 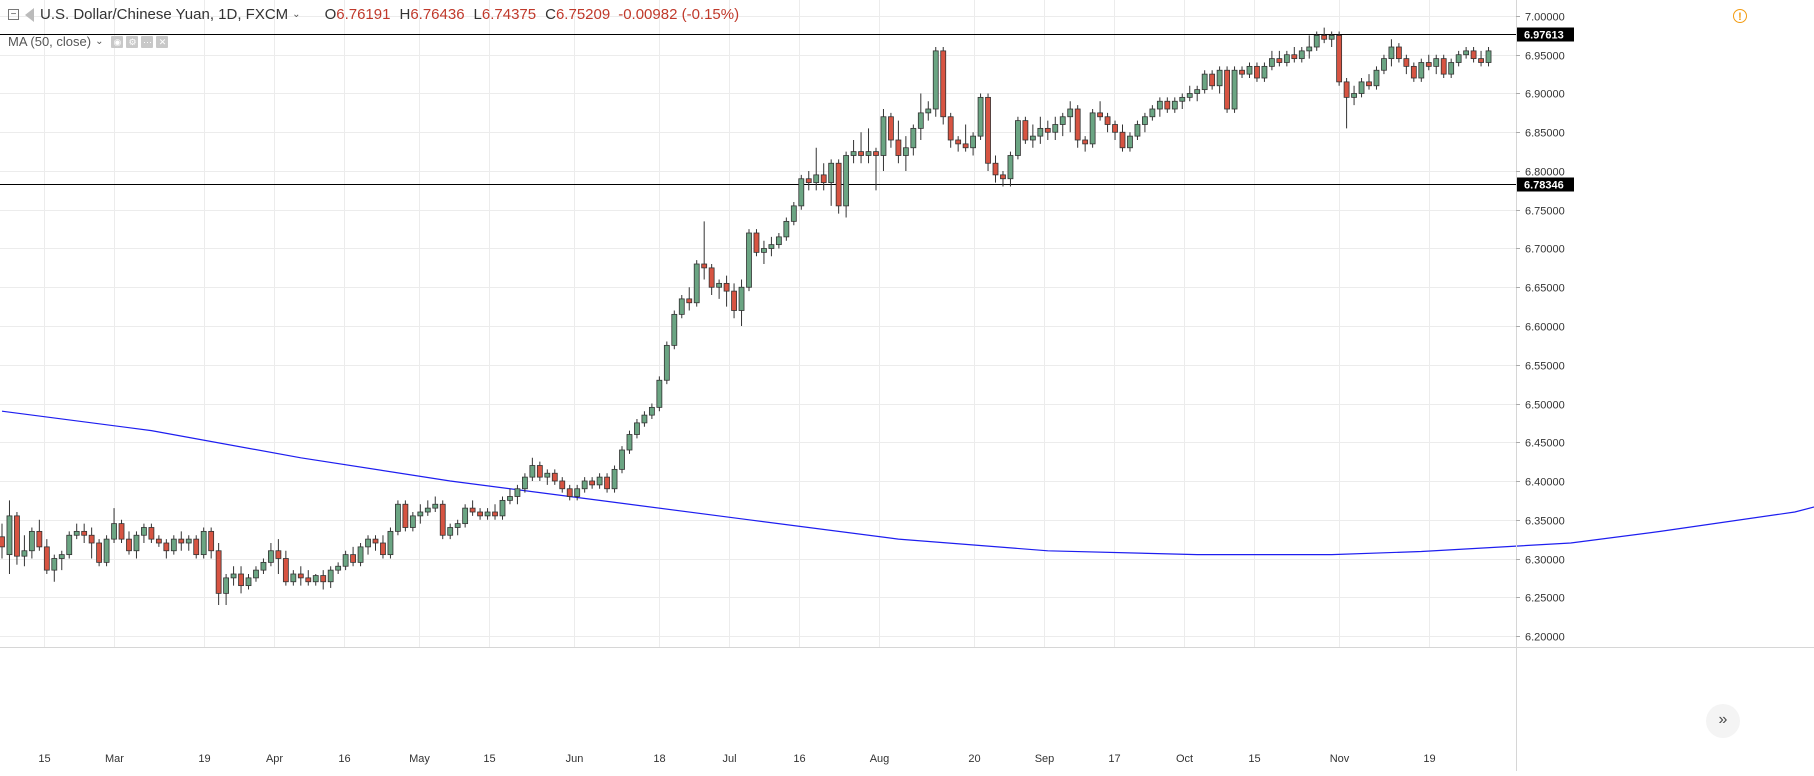 What do you see at coordinates (659, 759) in the screenshot?
I see `x-tick-label: 18` at bounding box center [659, 759].